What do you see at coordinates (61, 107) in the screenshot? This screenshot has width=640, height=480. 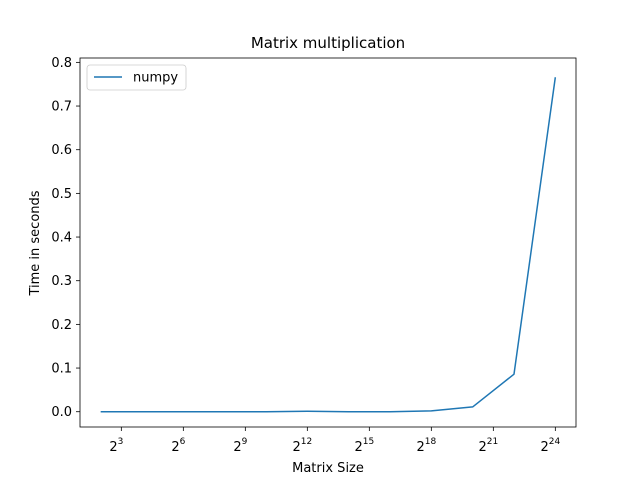 I see `y-tick-label: 0.7` at bounding box center [61, 107].